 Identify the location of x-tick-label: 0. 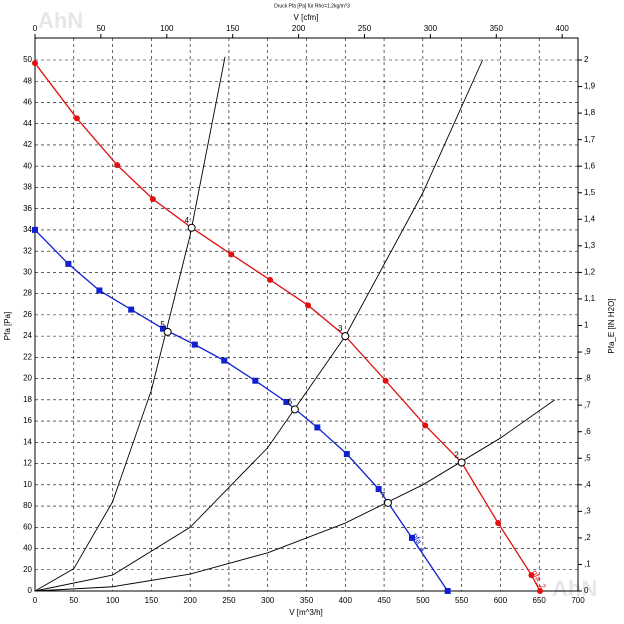
(35, 600).